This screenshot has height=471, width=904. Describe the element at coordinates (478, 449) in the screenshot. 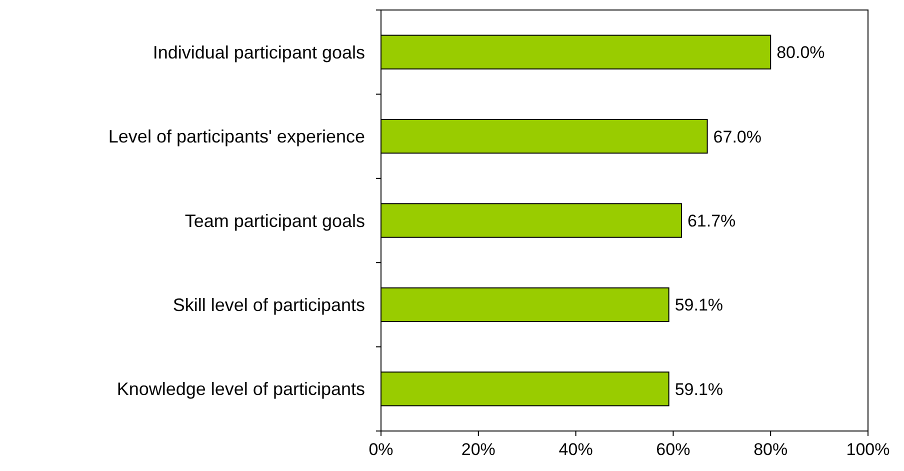

I see `x-tick-label: 20%` at that location.